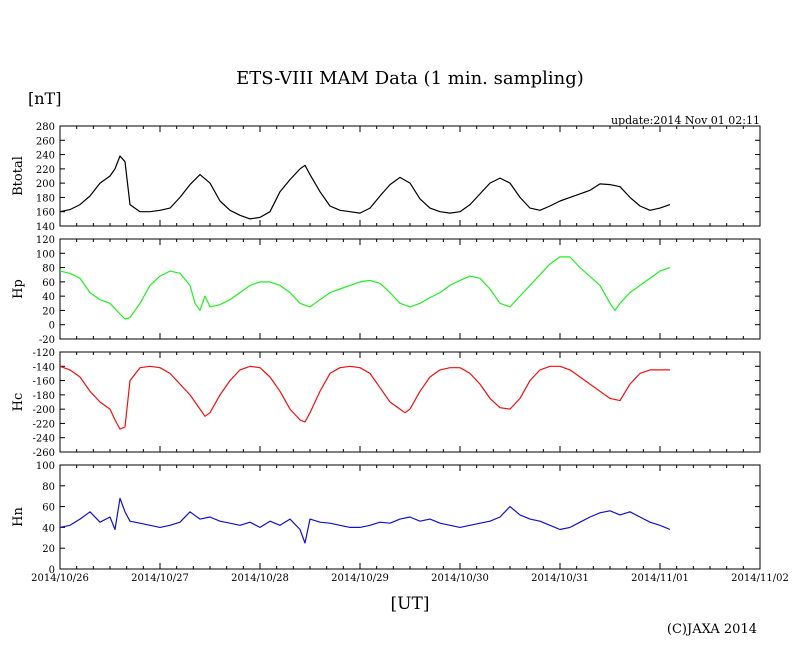  What do you see at coordinates (18, 289) in the screenshot?
I see `hp-axis-label: Hp` at bounding box center [18, 289].